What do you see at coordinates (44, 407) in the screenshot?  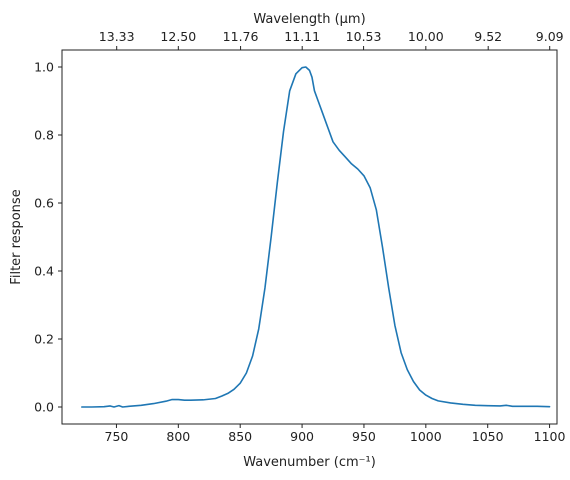 I see `y-tick-label: 0.0` at bounding box center [44, 407].